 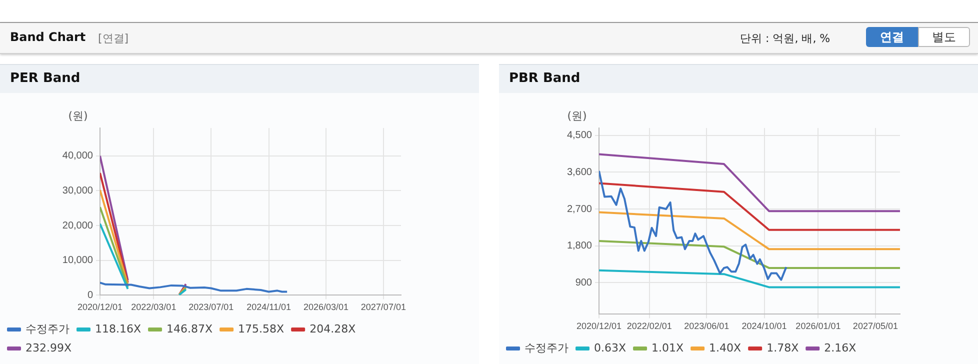 I want to click on x-tick-label: 2026/01/01, so click(x=818, y=326).